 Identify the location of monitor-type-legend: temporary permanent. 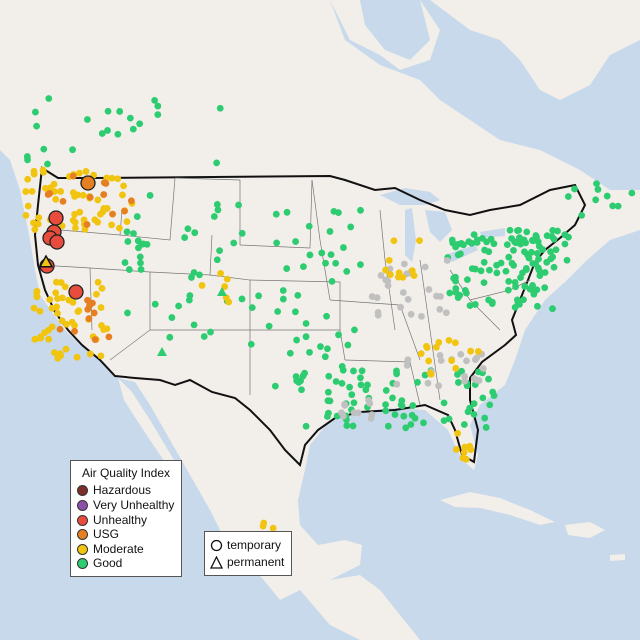
(248, 553).